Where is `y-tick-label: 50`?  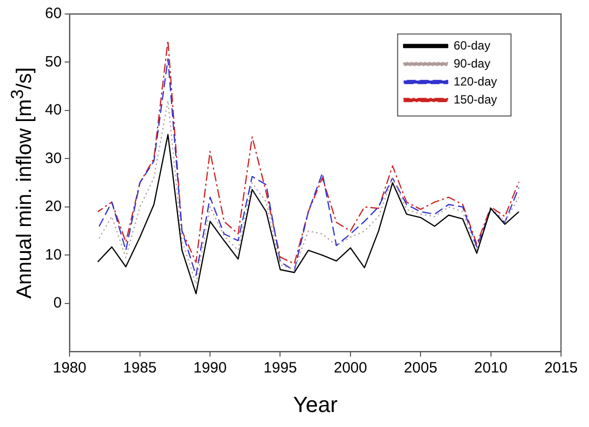
y-tick-label: 50 is located at coordinates (53, 61).